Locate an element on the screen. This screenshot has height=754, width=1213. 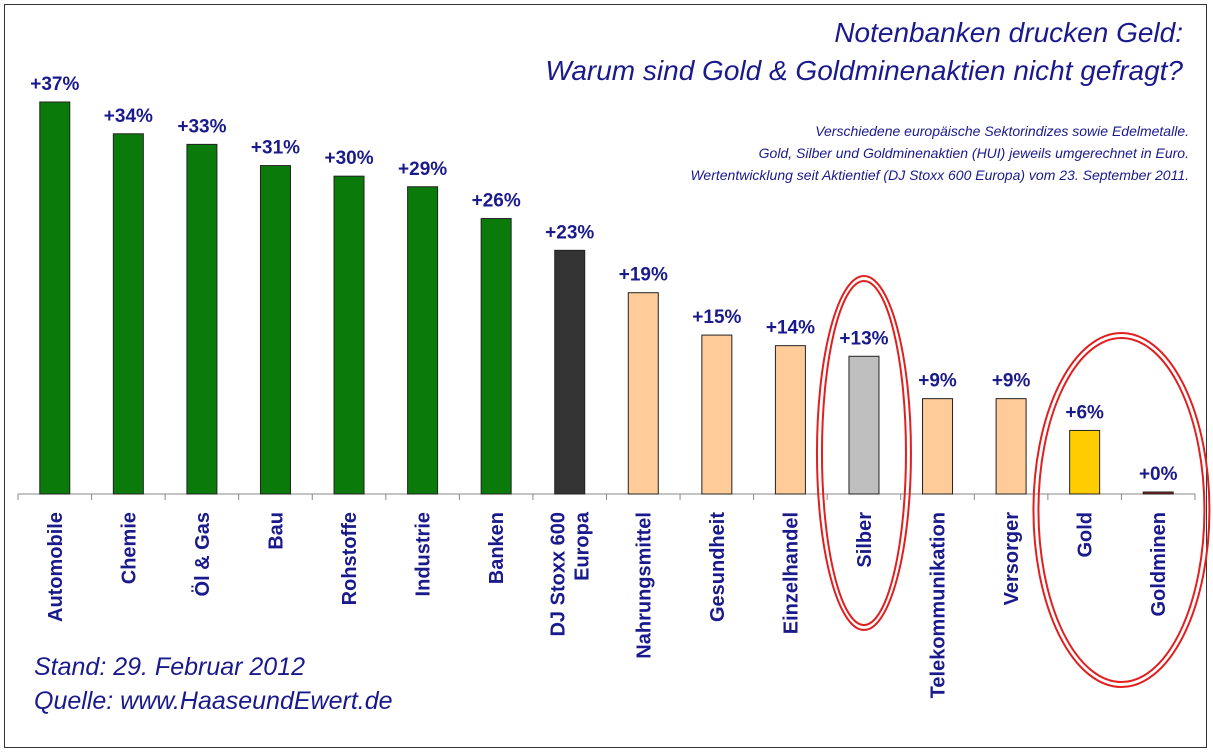
data-label: +33% is located at coordinates (201, 126).